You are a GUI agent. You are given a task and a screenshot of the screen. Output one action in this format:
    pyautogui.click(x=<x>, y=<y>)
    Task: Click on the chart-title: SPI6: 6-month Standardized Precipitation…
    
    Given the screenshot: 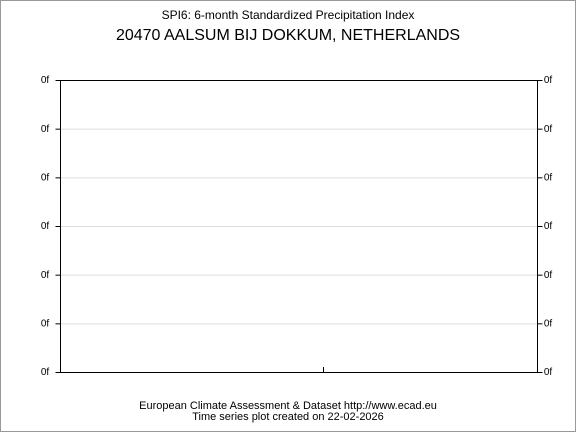 What is the action you would take?
    pyautogui.click(x=288, y=15)
    